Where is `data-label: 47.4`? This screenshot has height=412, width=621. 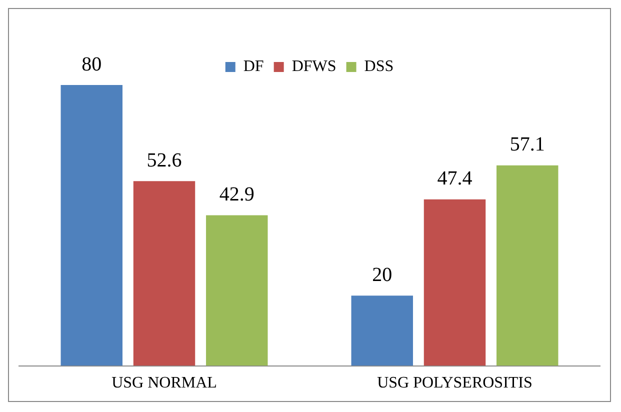
data-label: 47.4 is located at coordinates (454, 179).